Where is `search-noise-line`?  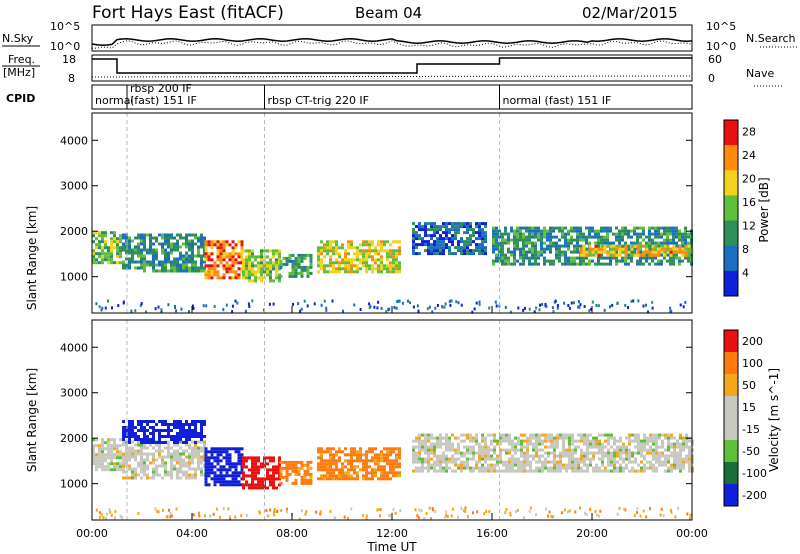
search-noise-line is located at coordinates (392, 44).